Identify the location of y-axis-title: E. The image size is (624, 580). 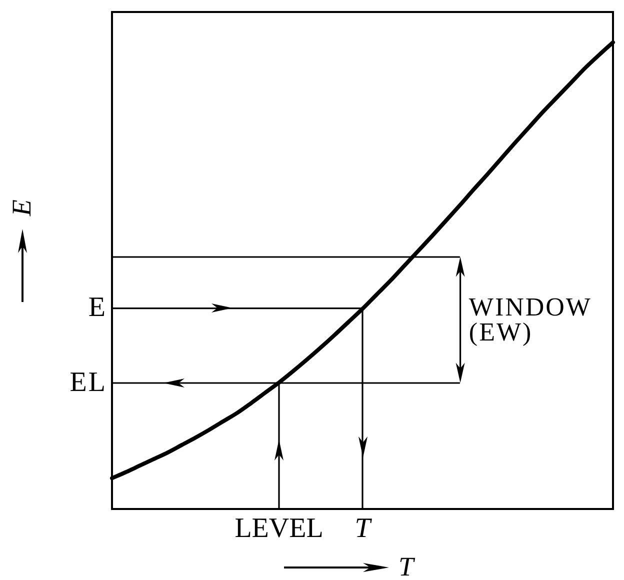
(21, 207).